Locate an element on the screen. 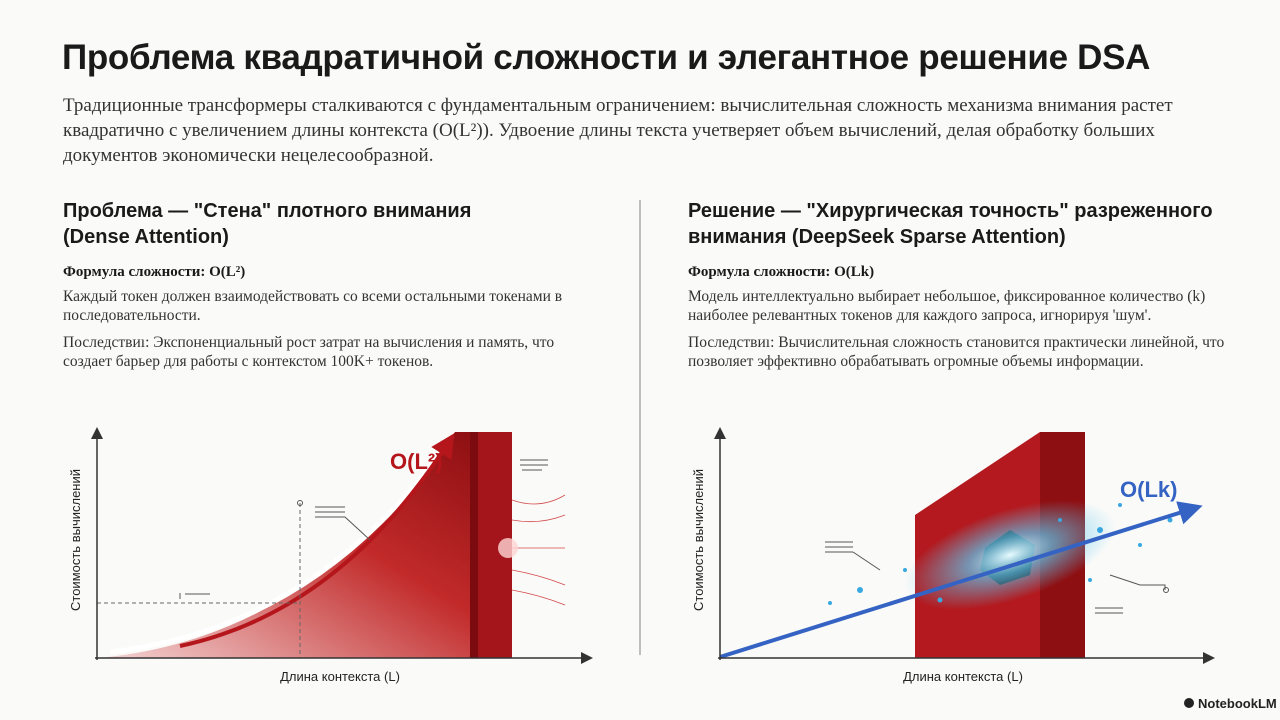 Image resolution: width=1280 pixels, height=720 pixels. cost-area is located at coordinates (283, 545).